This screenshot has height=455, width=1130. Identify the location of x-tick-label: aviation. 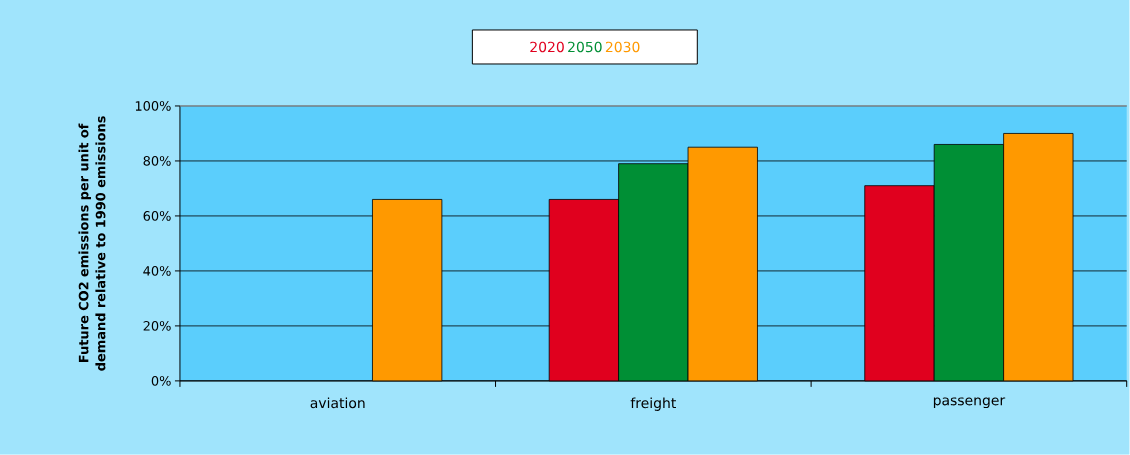
(337, 403).